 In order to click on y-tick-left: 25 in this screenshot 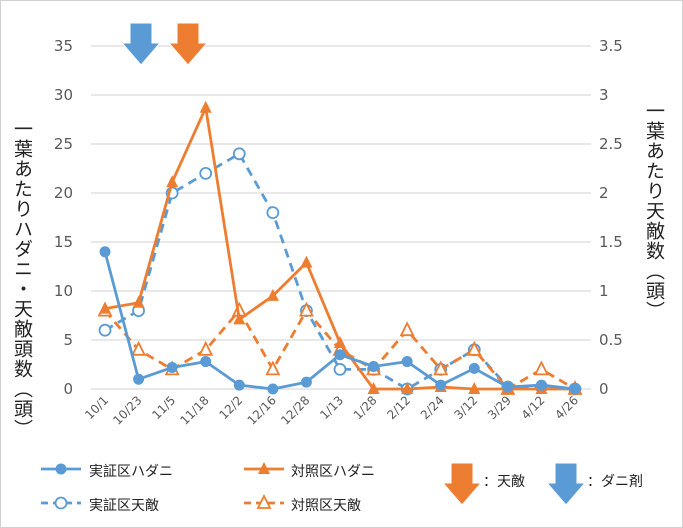, I will do `click(63, 144)`.